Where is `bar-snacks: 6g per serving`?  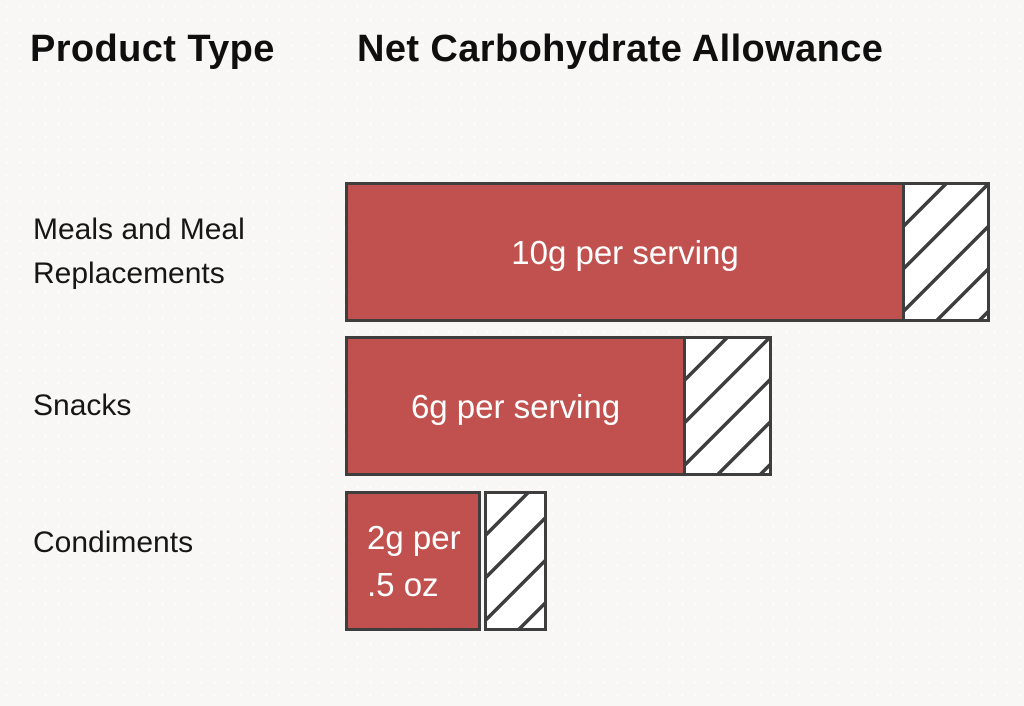
bar-snacks: 6g per serving is located at coordinates (558, 406).